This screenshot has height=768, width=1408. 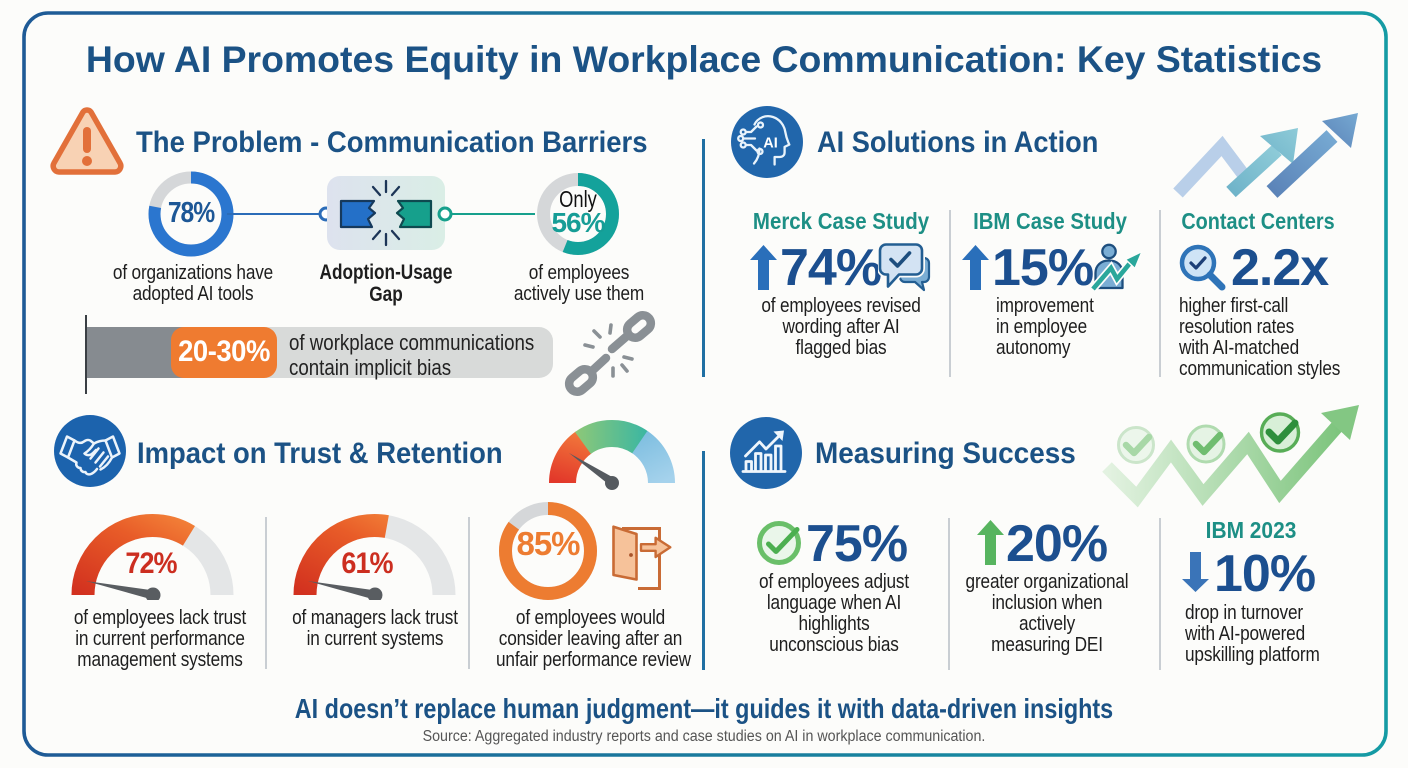 What do you see at coordinates (770, 144) in the screenshot?
I see `svg-text: AI` at bounding box center [770, 144].